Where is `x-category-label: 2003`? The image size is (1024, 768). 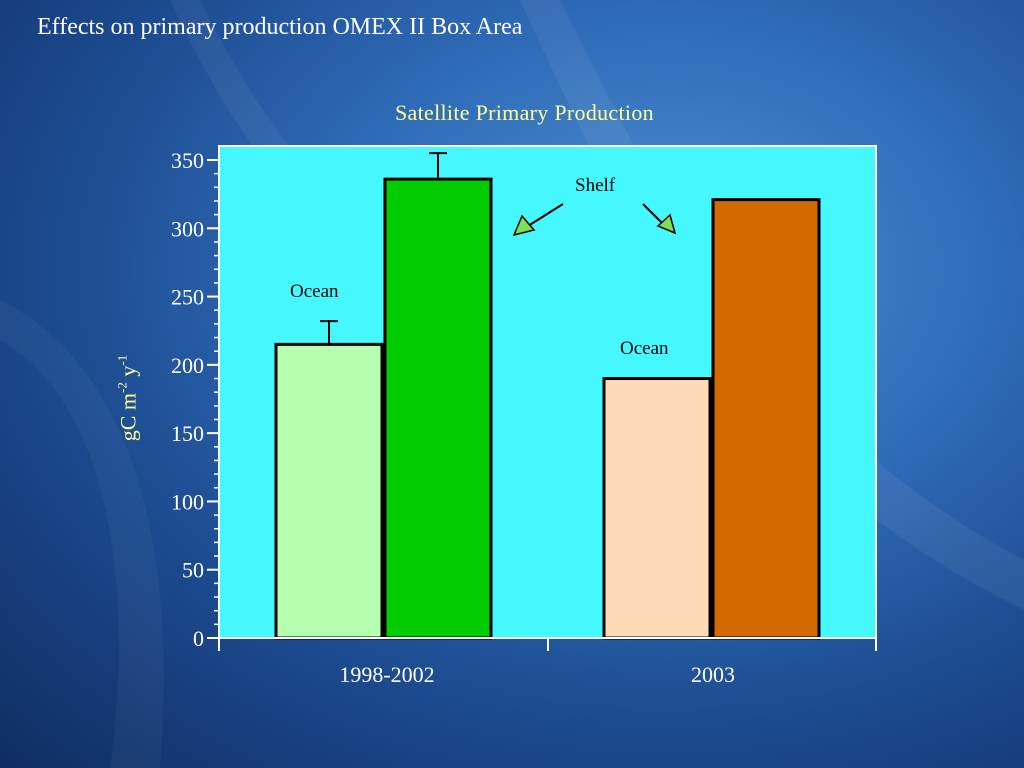 x-category-label: 2003 is located at coordinates (713, 674).